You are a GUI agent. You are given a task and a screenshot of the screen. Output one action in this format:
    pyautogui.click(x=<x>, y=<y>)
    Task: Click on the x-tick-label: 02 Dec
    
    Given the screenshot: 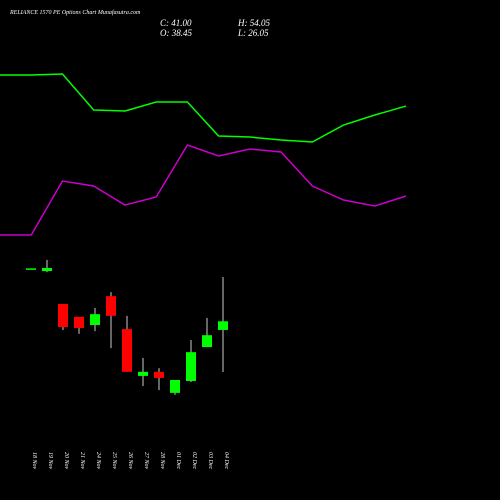 What is the action you would take?
    pyautogui.click(x=194, y=460)
    